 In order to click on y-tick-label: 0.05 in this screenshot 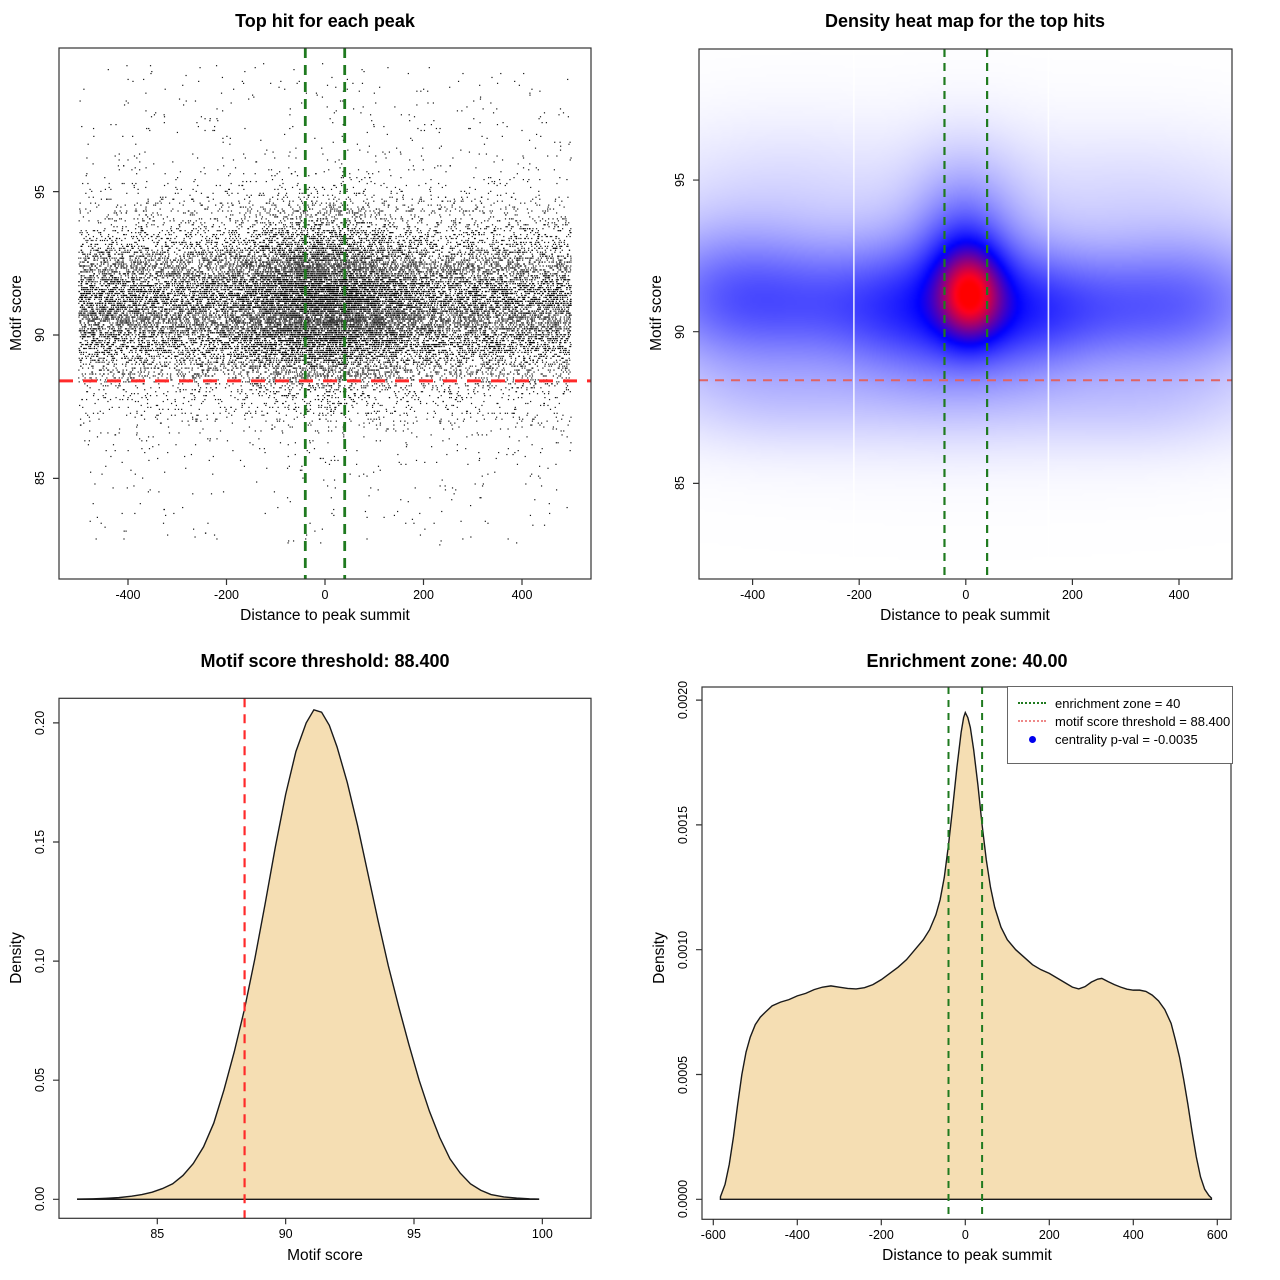, I will do `click(40, 1080)`.